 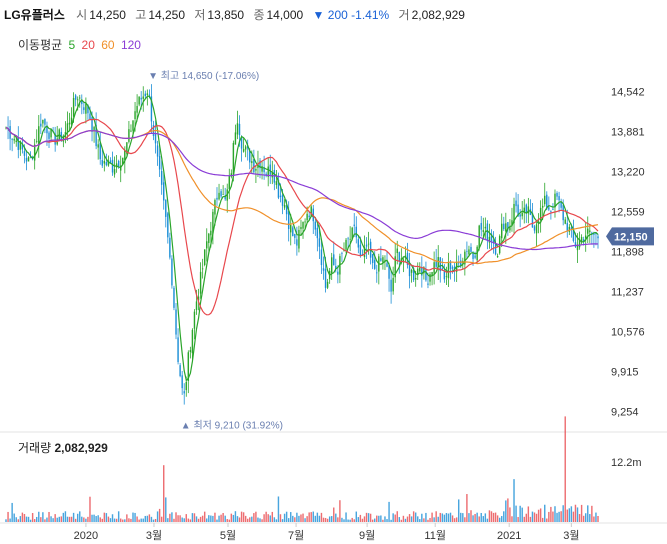 What do you see at coordinates (326, 532) in the screenshot?
I see `x-axis: 2020 3월 5월 7월 9월 11월 2021 3월` at bounding box center [326, 532].